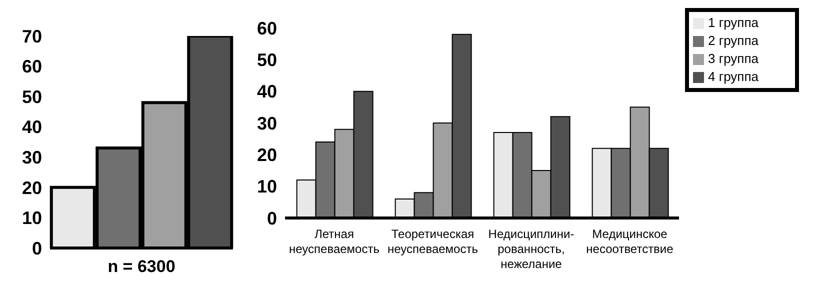 This screenshot has width=815, height=285. What do you see at coordinates (32, 36) in the screenshot?
I see `y-tick-label: 70` at bounding box center [32, 36].